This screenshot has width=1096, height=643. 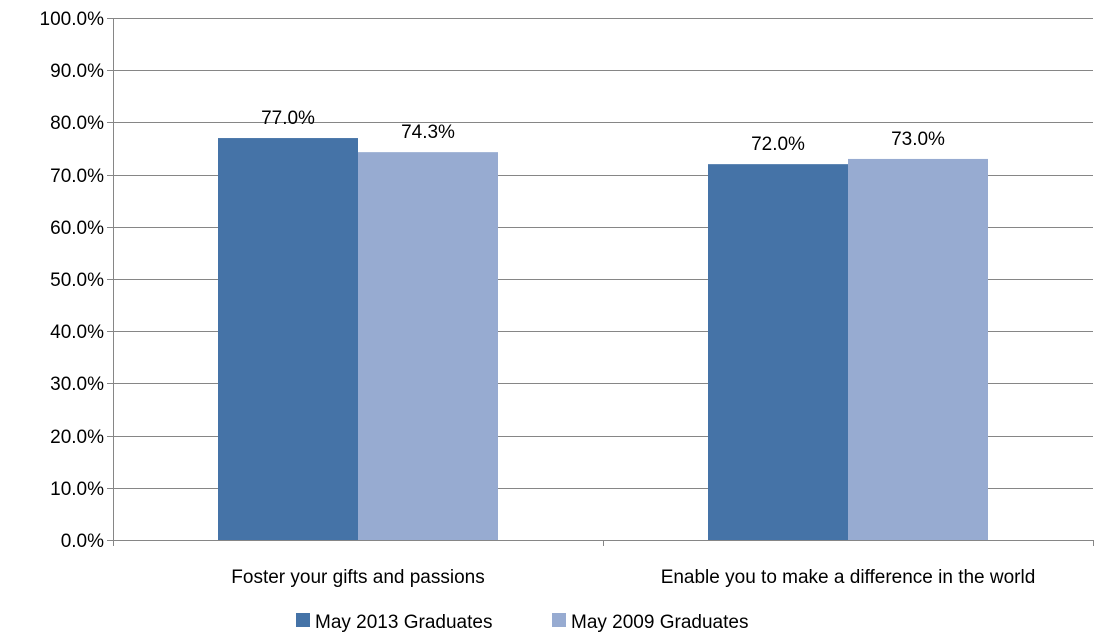 What do you see at coordinates (357, 577) in the screenshot?
I see `x-tick-label: Foster your gifts and passions` at bounding box center [357, 577].